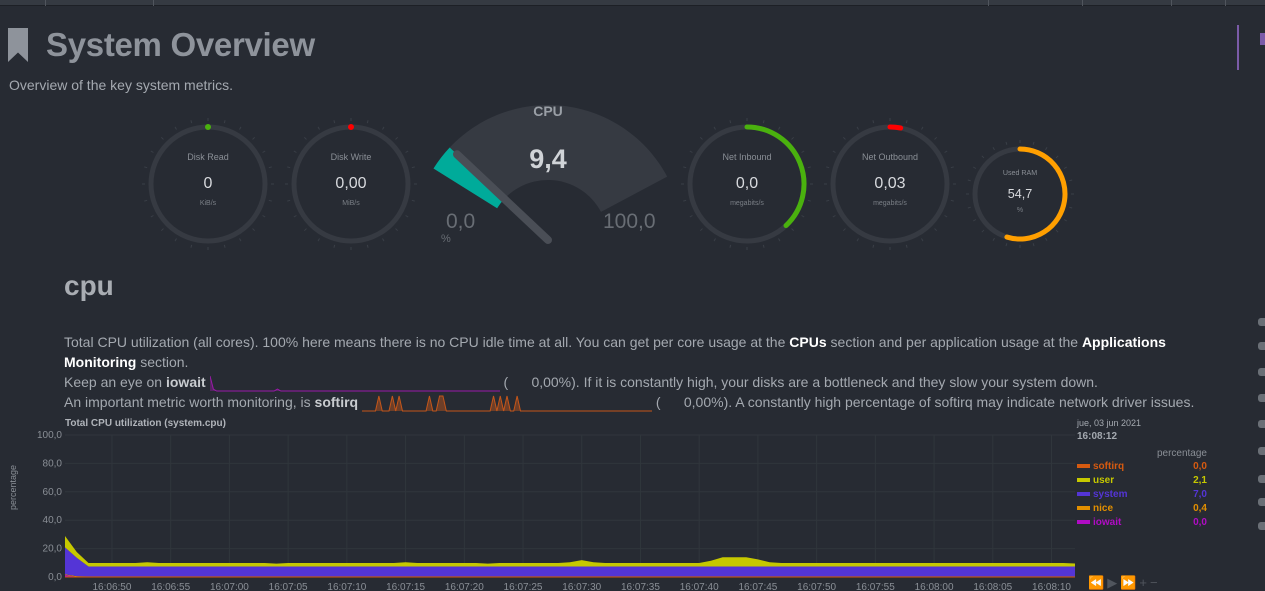  What do you see at coordinates (354, 384) in the screenshot?
I see `iowait-sparkline` at bounding box center [354, 384].